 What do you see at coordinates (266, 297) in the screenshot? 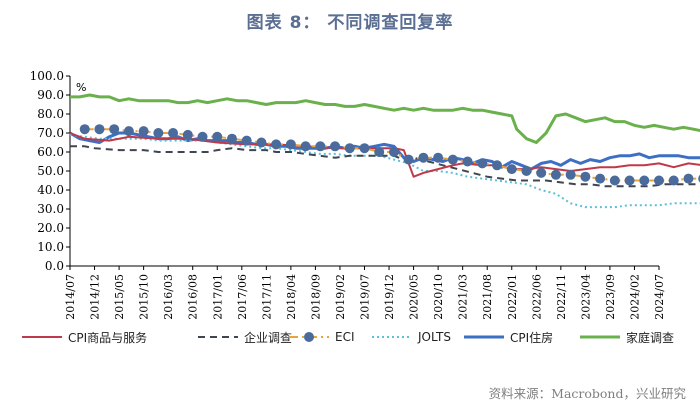
I see `x-tick-label: 2017/11` at bounding box center [266, 297].